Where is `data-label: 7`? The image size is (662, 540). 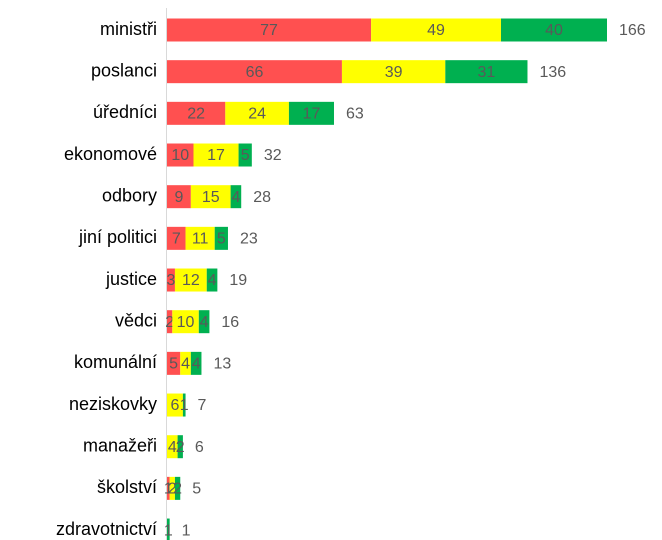 data-label: 7 is located at coordinates (176, 239).